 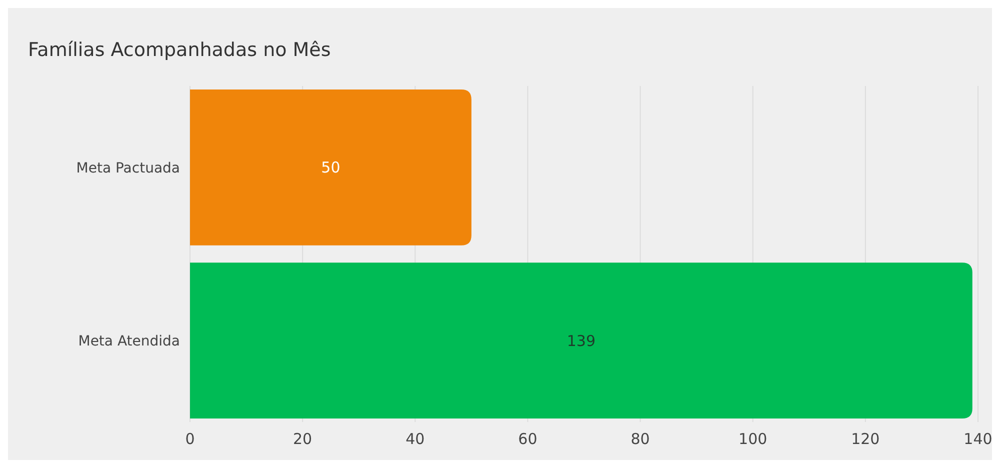 I want to click on x-tick-label: 80, so click(x=640, y=439).